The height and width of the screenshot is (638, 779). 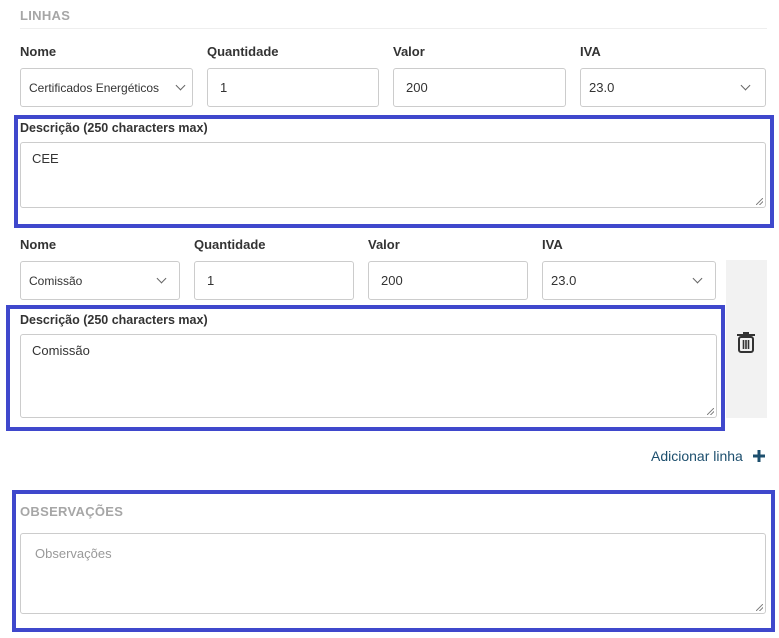 What do you see at coordinates (393, 573) in the screenshot?
I see `observacoes-textarea: Observações` at bounding box center [393, 573].